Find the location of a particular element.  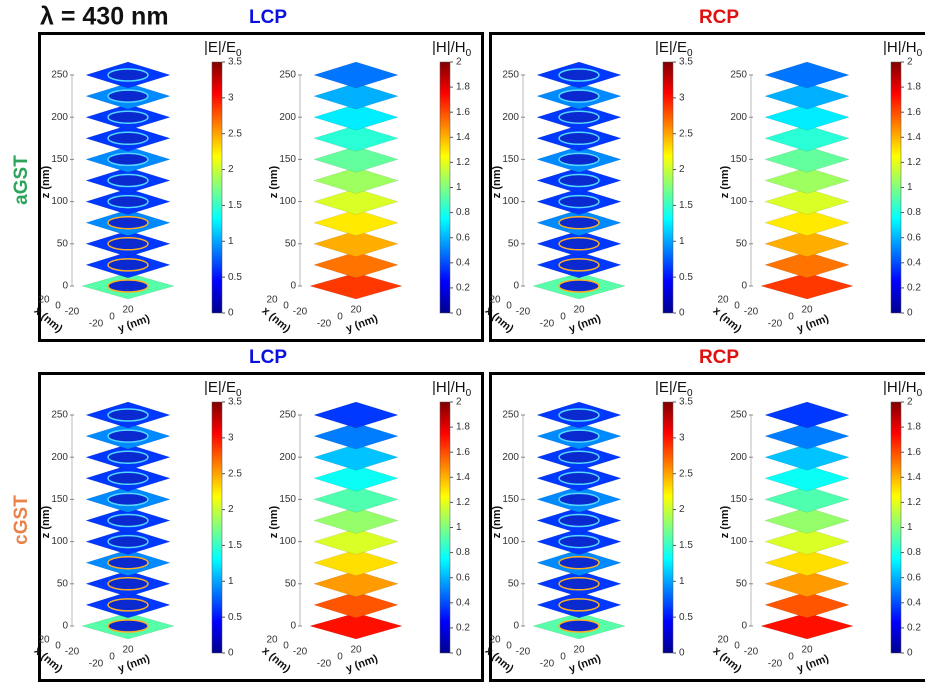

colorbar-tick-label: 3 is located at coordinates (682, 437).